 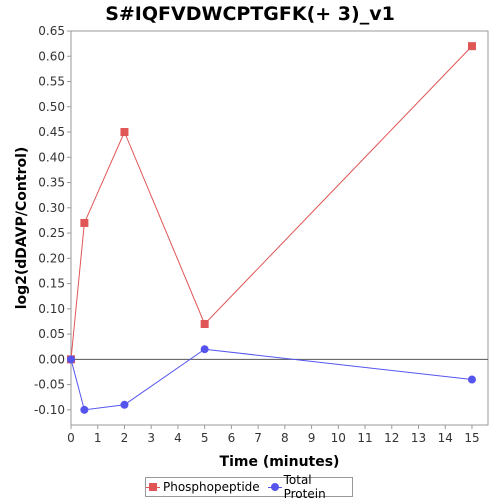 What do you see at coordinates (205, 438) in the screenshot?
I see `x-tick-label: 5` at bounding box center [205, 438].